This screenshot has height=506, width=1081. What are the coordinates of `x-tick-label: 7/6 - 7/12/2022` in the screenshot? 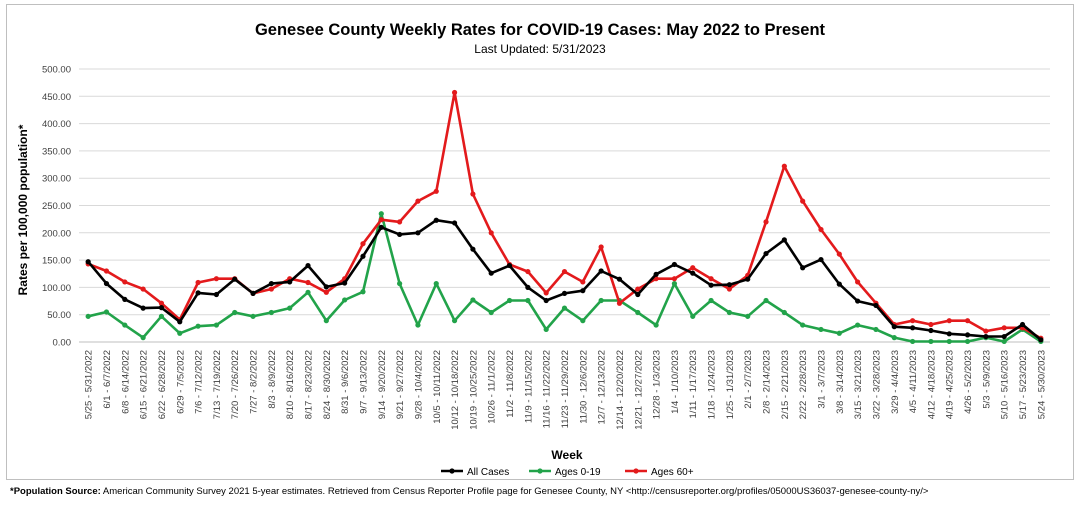 It's located at (199, 382).